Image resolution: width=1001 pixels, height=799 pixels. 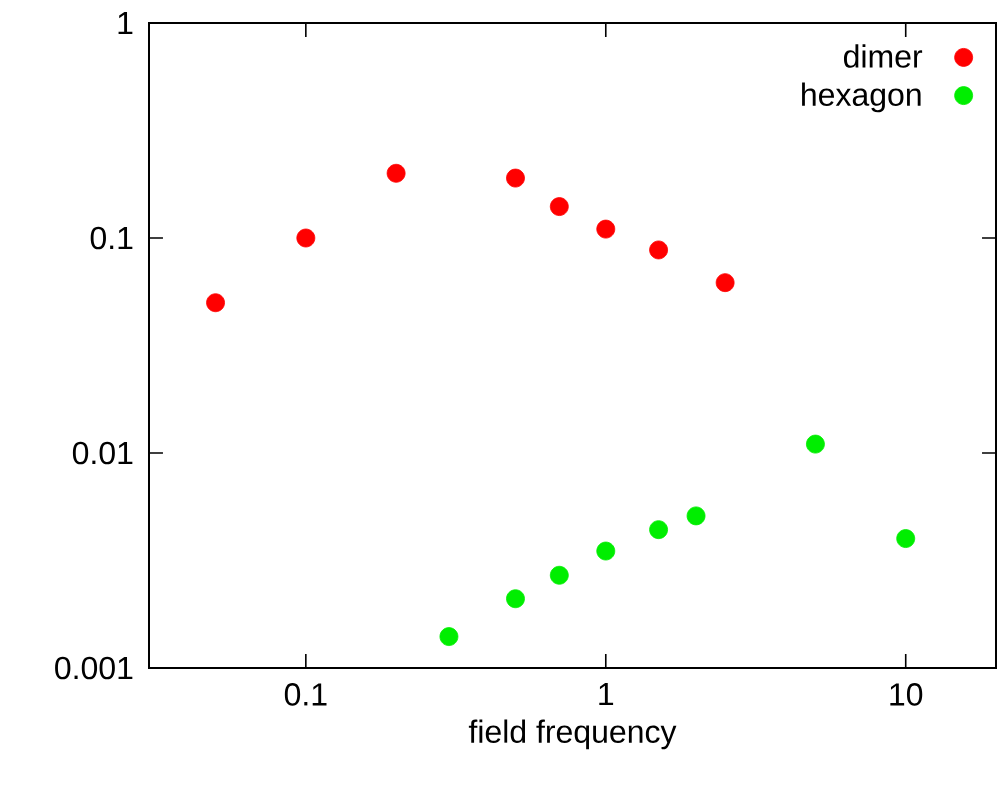 I want to click on x-tick-label: 0.1, so click(x=305, y=694).